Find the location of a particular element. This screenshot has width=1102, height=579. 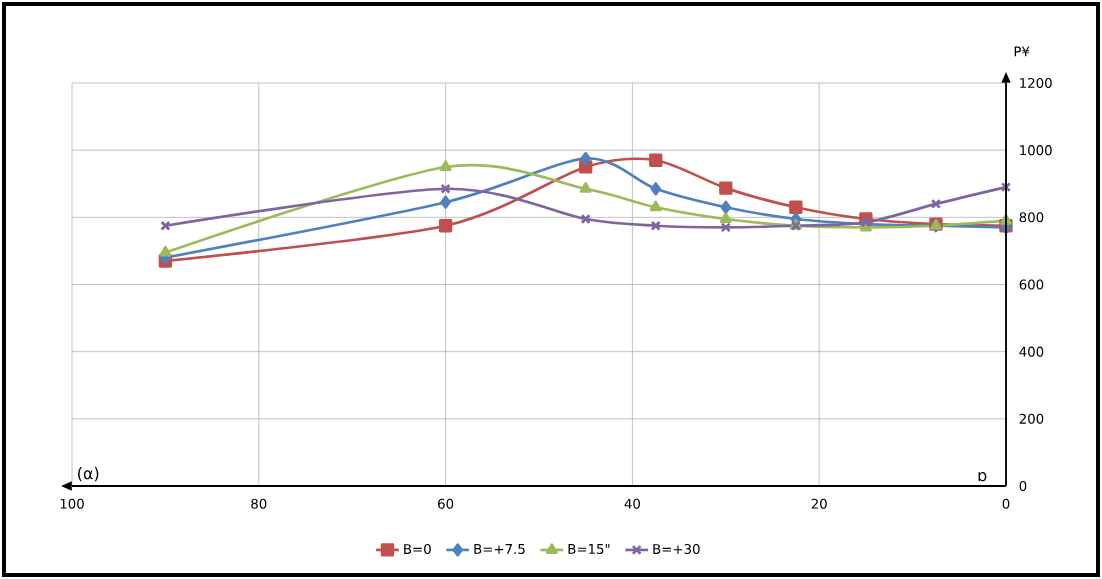

y-axis-title: P¥ is located at coordinates (1022, 51).